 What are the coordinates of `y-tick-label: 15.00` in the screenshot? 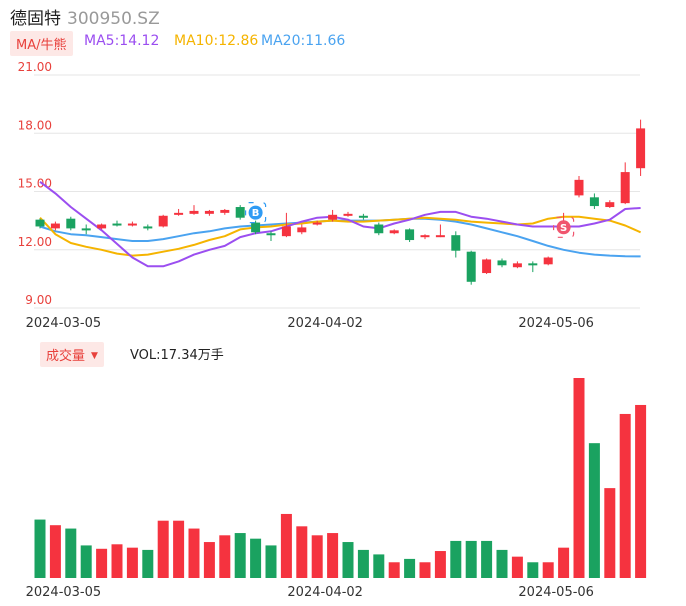 It's located at (35, 184).